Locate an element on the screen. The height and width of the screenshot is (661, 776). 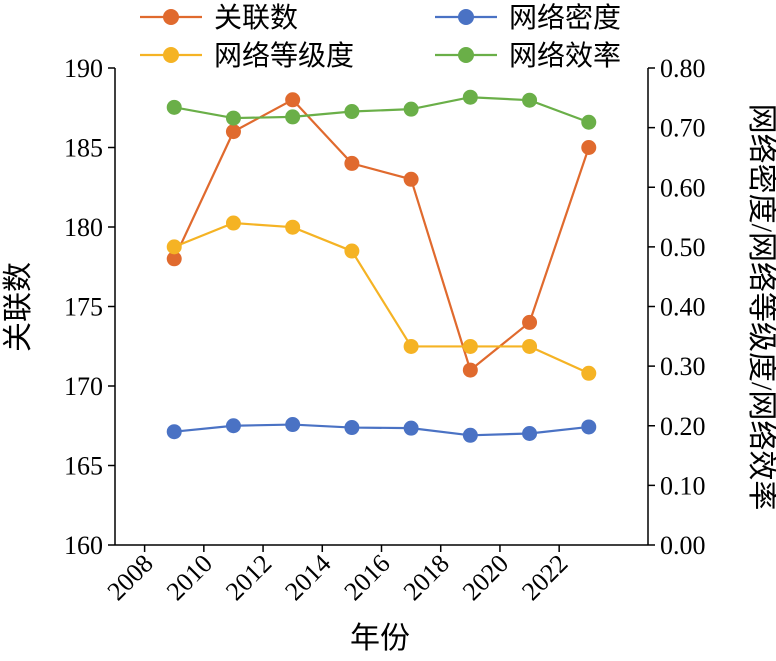
x-tick-label: 2008 is located at coordinates (130, 577).